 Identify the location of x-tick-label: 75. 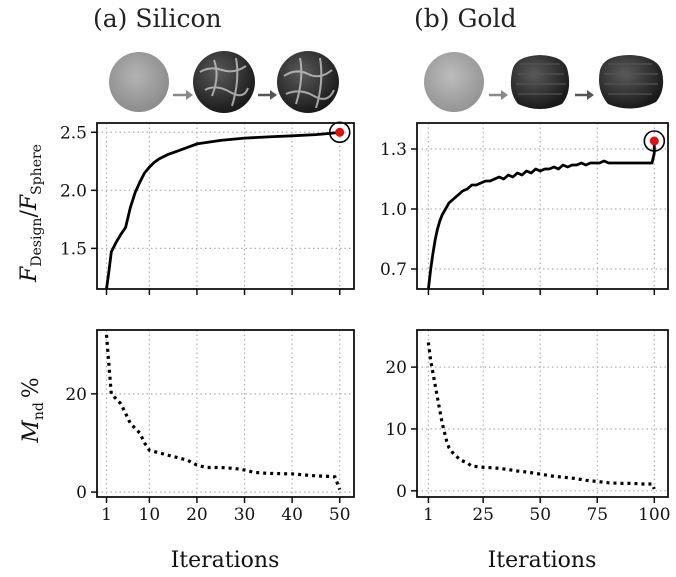
(597, 515).